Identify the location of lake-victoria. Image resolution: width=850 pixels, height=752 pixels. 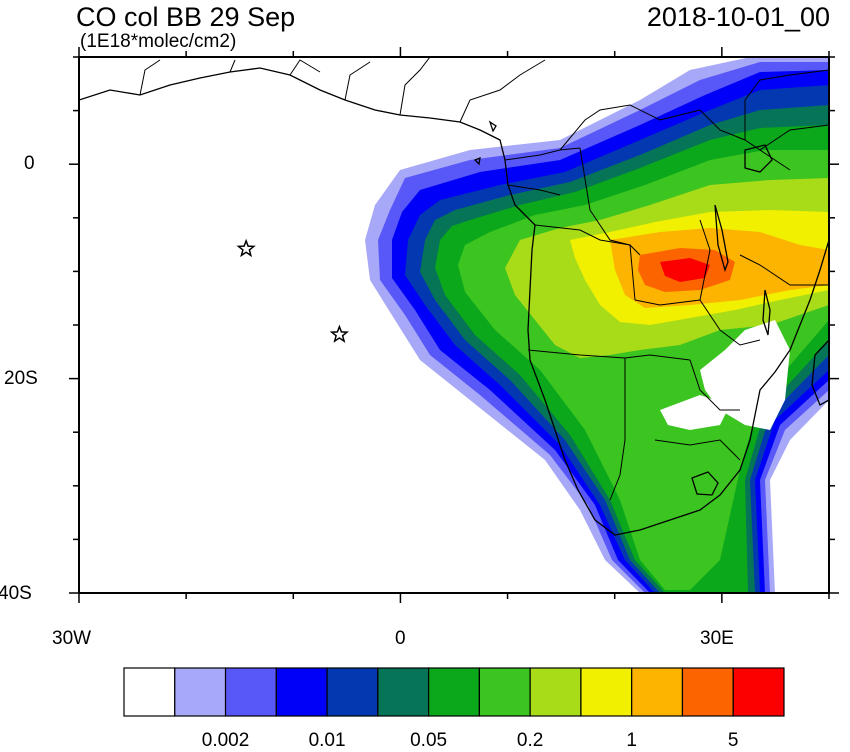
(758, 158).